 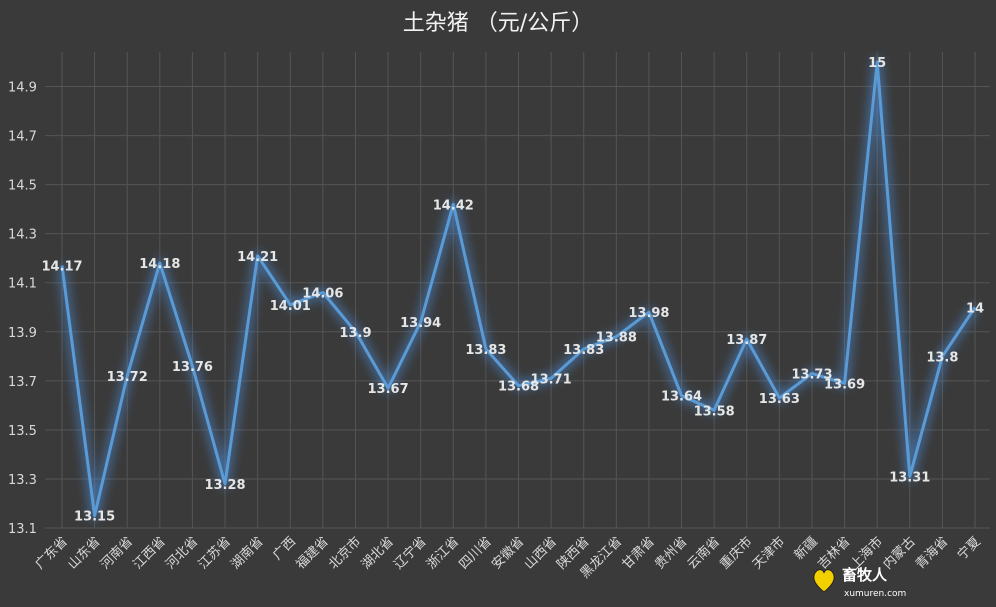 What do you see at coordinates (420, 323) in the screenshot?
I see `data-label: 13.94` at bounding box center [420, 323].